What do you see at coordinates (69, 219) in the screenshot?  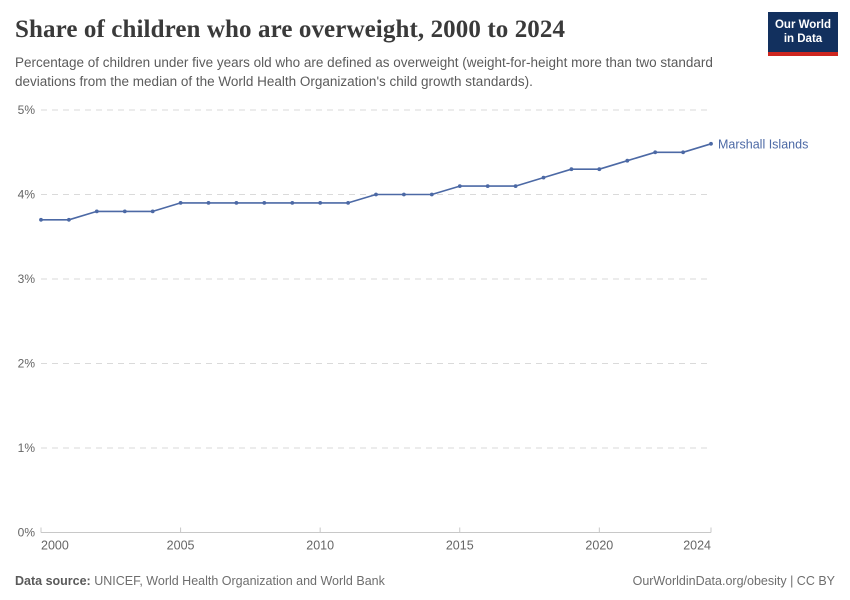 I see `data-point-2001` at bounding box center [69, 219].